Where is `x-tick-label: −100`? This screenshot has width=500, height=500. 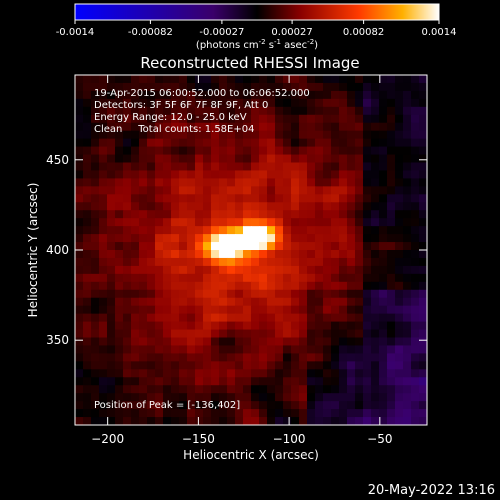
x-tick-label: −100 is located at coordinates (289, 439).